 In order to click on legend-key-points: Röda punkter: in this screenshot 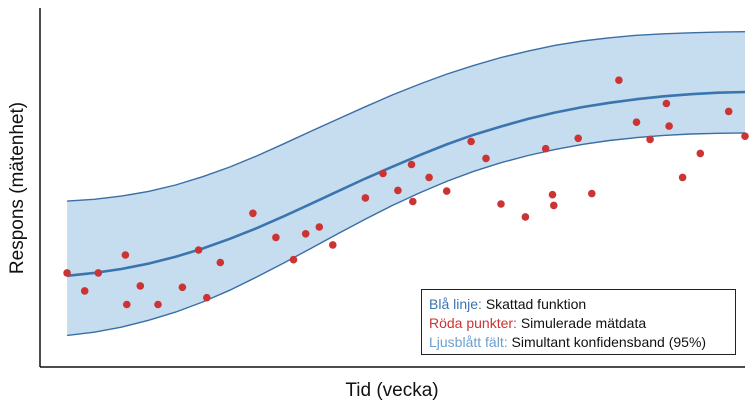, I will do `click(473, 323)`.